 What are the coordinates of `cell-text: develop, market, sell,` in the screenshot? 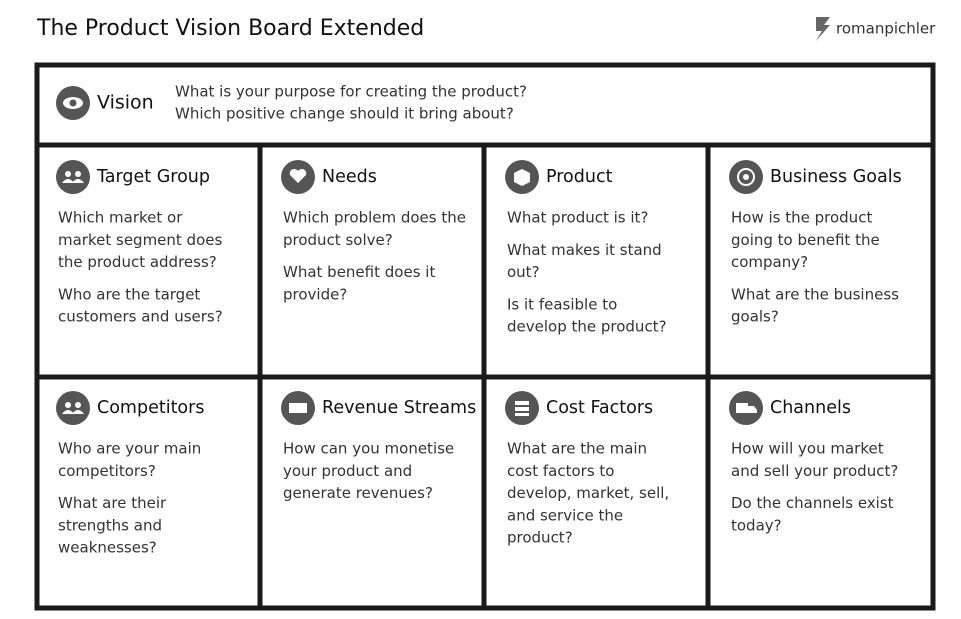 It's located at (588, 493).